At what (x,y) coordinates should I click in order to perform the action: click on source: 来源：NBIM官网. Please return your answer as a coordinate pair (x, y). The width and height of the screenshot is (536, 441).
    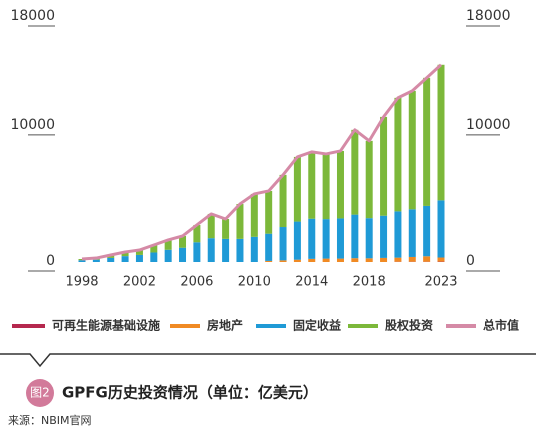
    Looking at the image, I should click on (50, 420).